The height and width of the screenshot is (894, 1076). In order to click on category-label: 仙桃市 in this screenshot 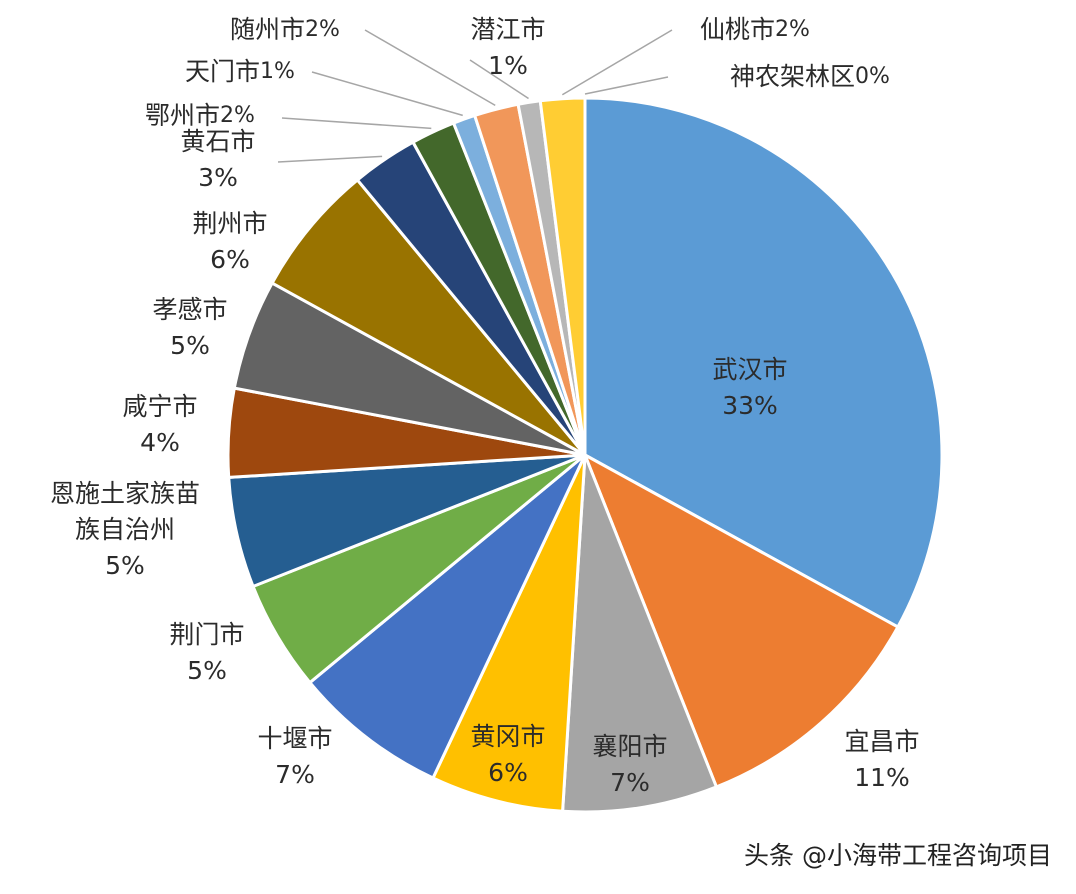, I will do `click(738, 29)`.